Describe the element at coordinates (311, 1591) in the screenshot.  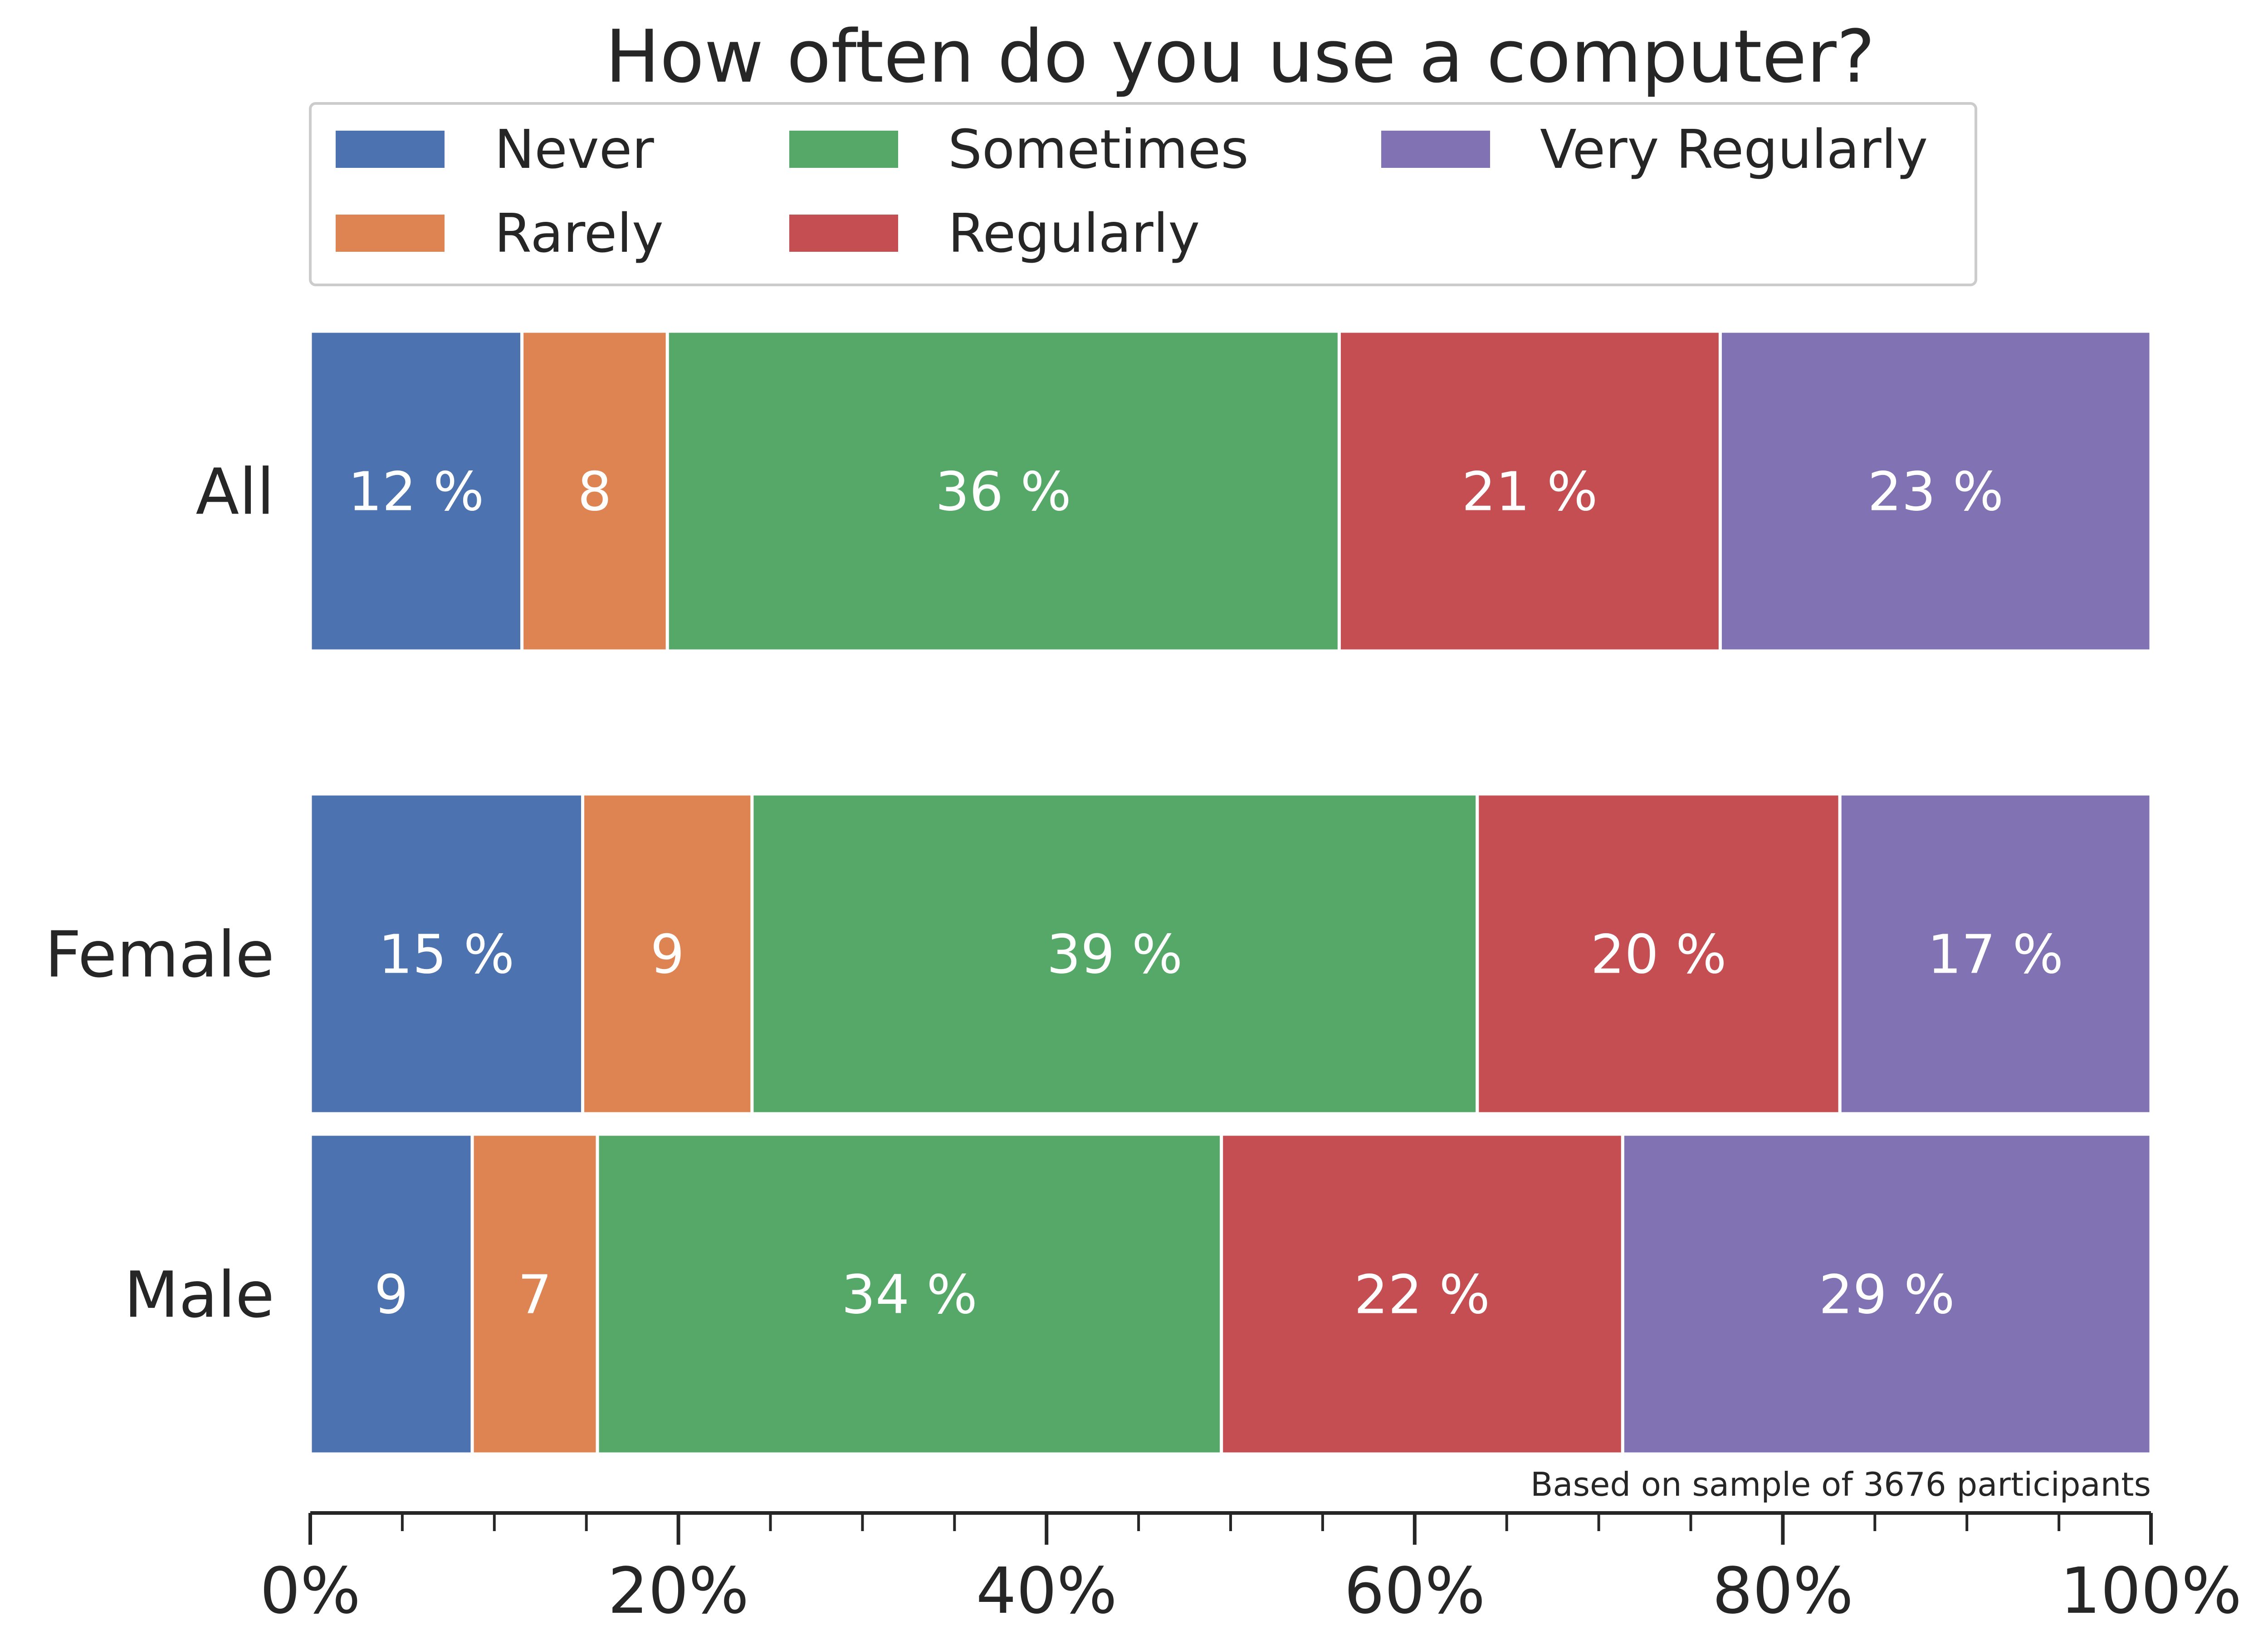
I see `x-tick-label: 0%` at that location.